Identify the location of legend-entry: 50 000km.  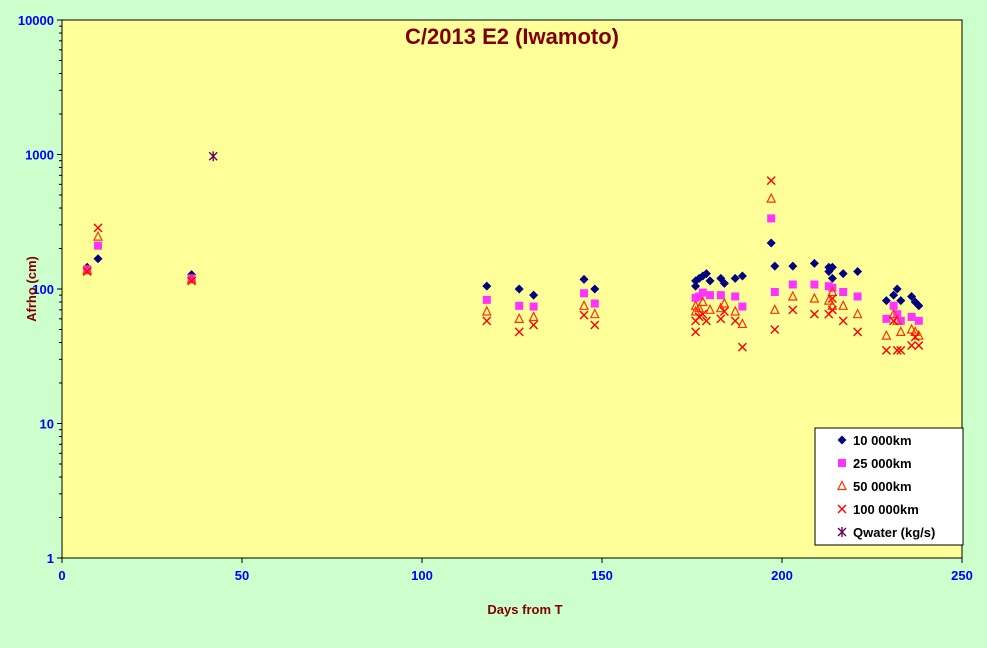
(882, 486).